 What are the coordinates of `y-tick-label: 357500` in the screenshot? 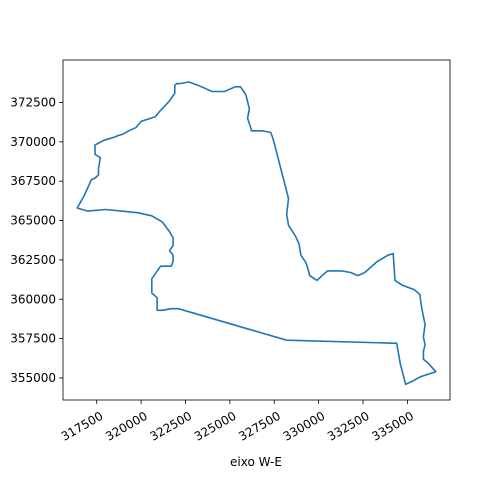 It's located at (33, 339).